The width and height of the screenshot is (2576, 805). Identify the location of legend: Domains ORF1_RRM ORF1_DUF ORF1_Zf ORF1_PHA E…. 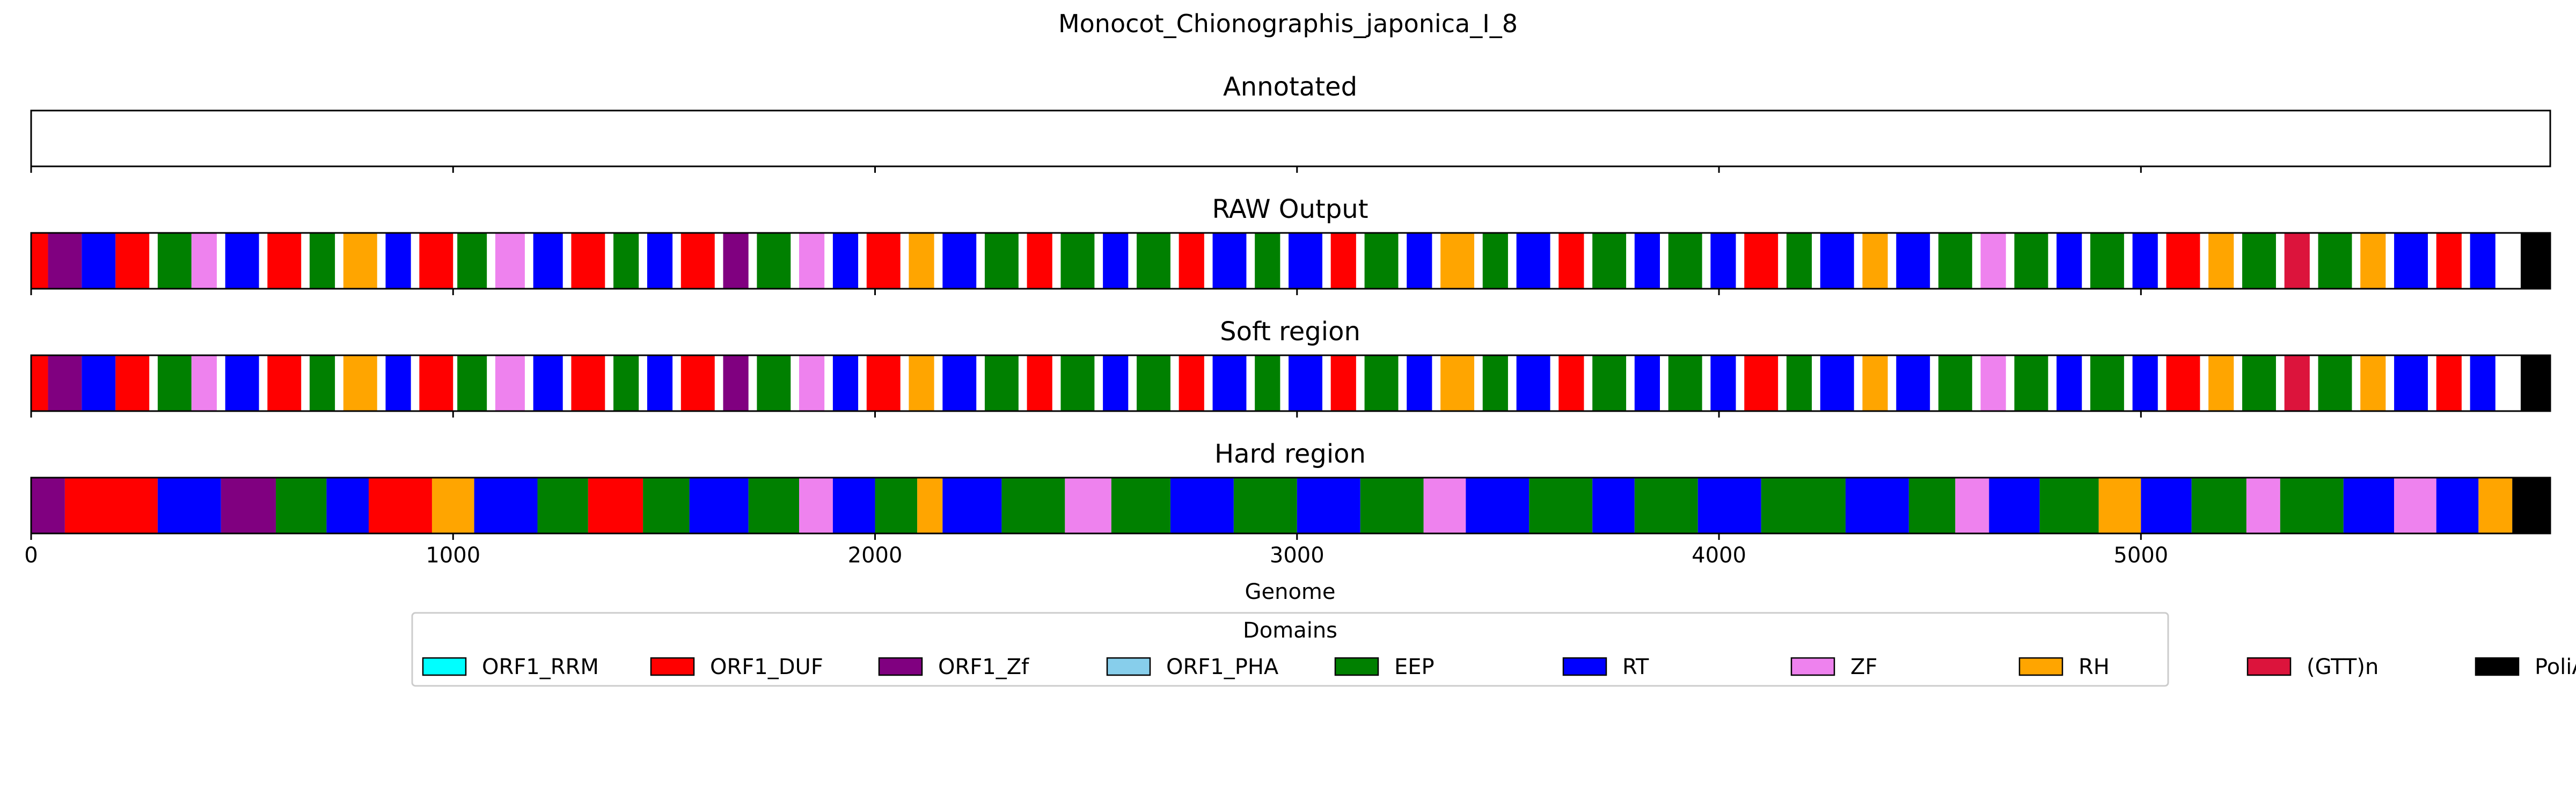
(1493, 649).